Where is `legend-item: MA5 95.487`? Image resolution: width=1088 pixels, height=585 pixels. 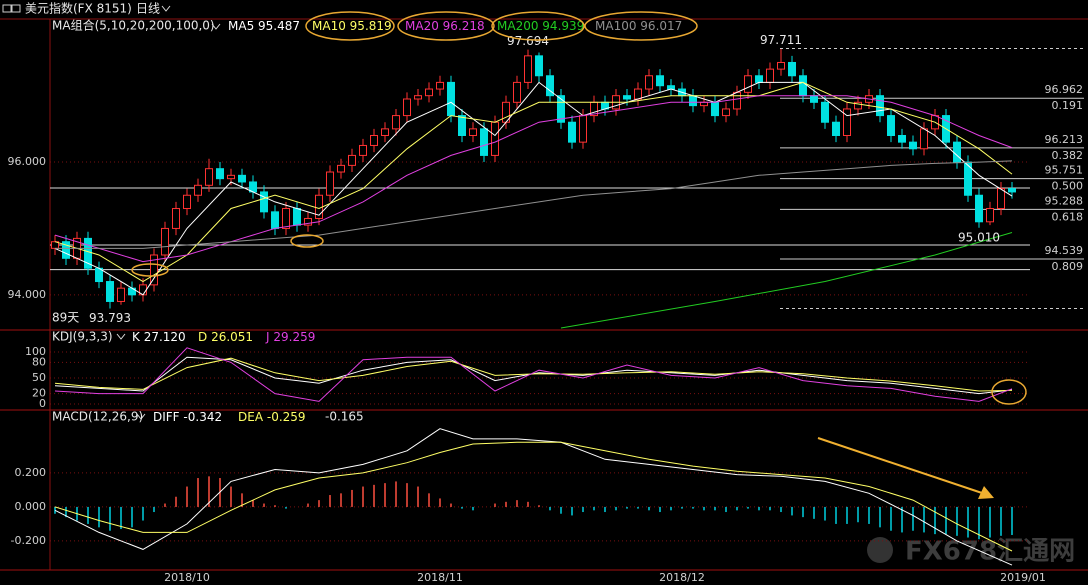 legend-item: MA5 95.487 is located at coordinates (264, 26).